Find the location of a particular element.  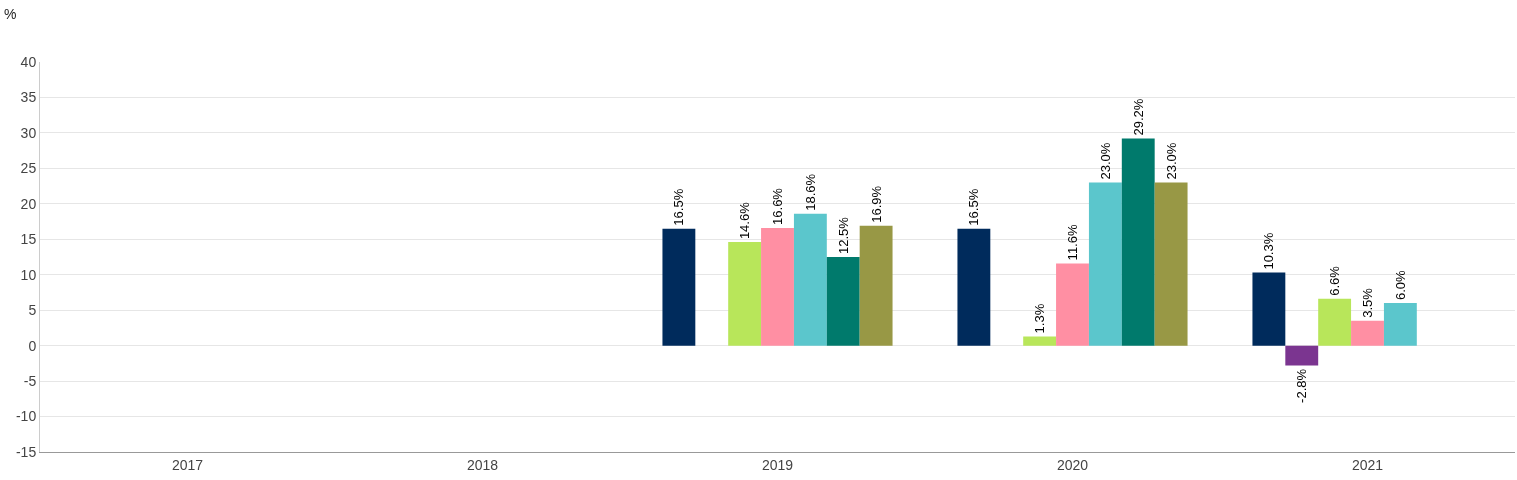

y-axis-title: % is located at coordinates (10, 14).